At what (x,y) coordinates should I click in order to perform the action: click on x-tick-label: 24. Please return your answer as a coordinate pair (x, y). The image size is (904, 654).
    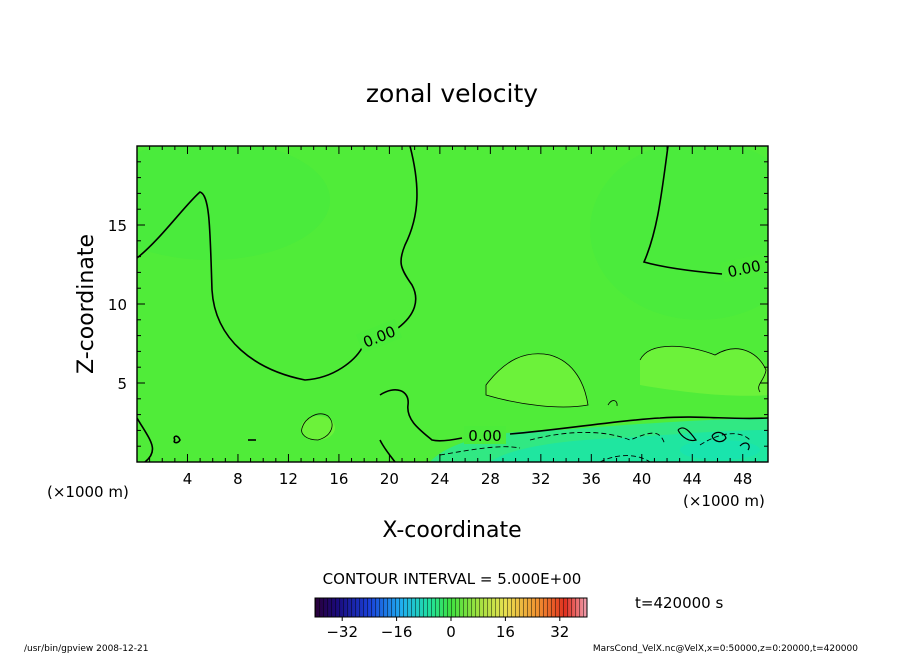
    Looking at the image, I should click on (439, 479).